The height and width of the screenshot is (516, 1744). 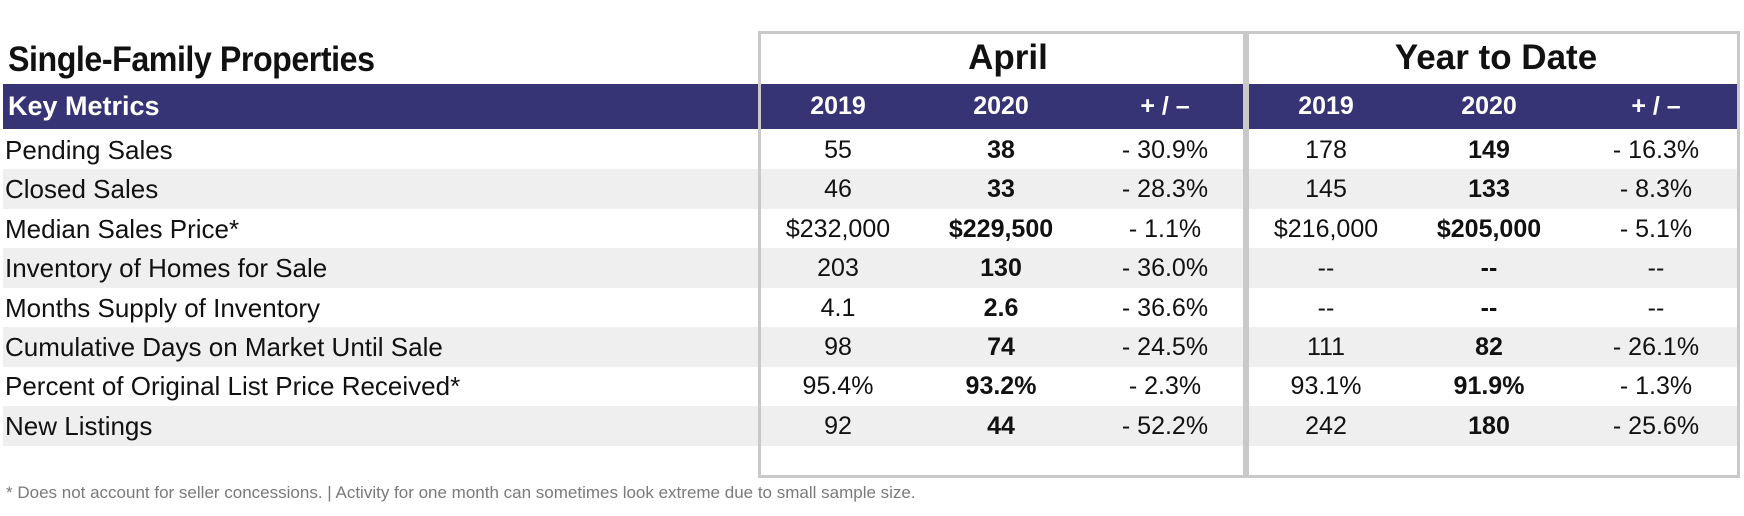 What do you see at coordinates (1656, 425) in the screenshot?
I see `ytd-change-cell: - 25.6%` at bounding box center [1656, 425].